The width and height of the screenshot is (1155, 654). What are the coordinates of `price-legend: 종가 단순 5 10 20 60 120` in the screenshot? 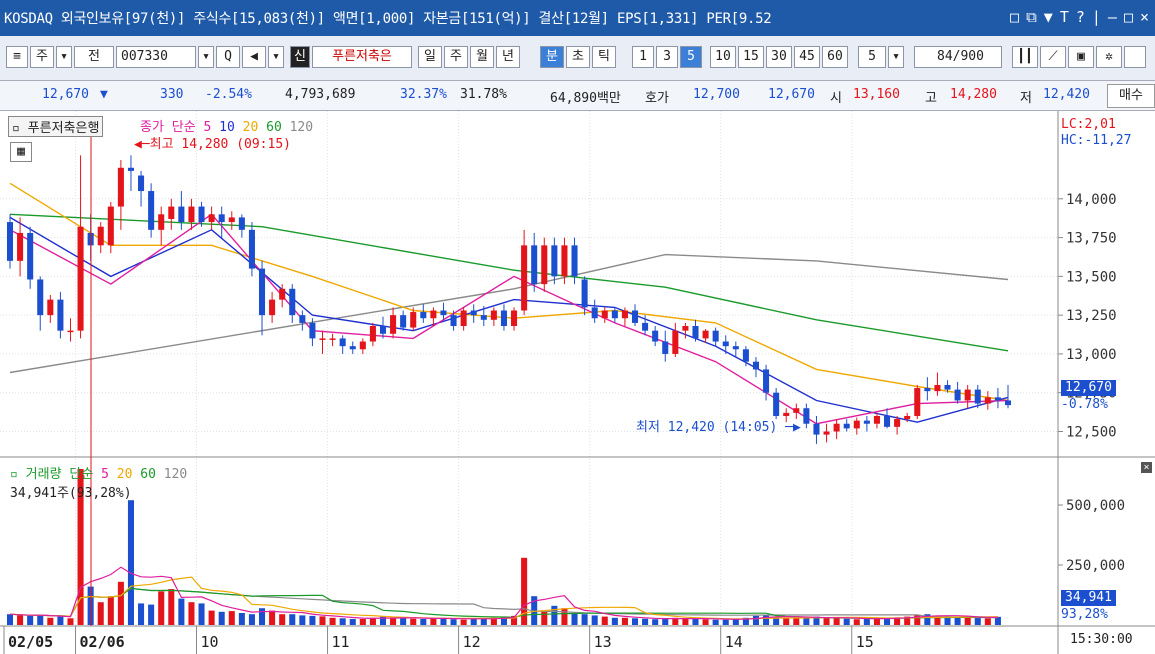 It's located at (226, 125).